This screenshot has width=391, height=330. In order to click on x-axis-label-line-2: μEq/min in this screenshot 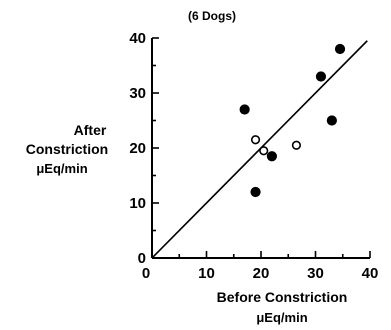, I will do `click(281, 317)`.